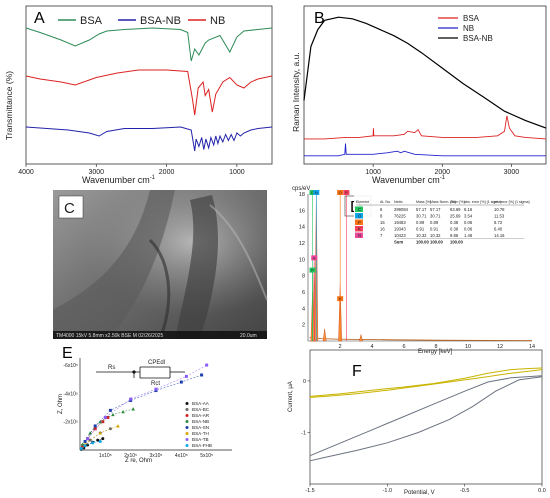 This screenshot has height=498, width=550. What do you see at coordinates (200, 427) in the screenshot?
I see `legend-bsa-sn: BSA-SN` at bounding box center [200, 427].